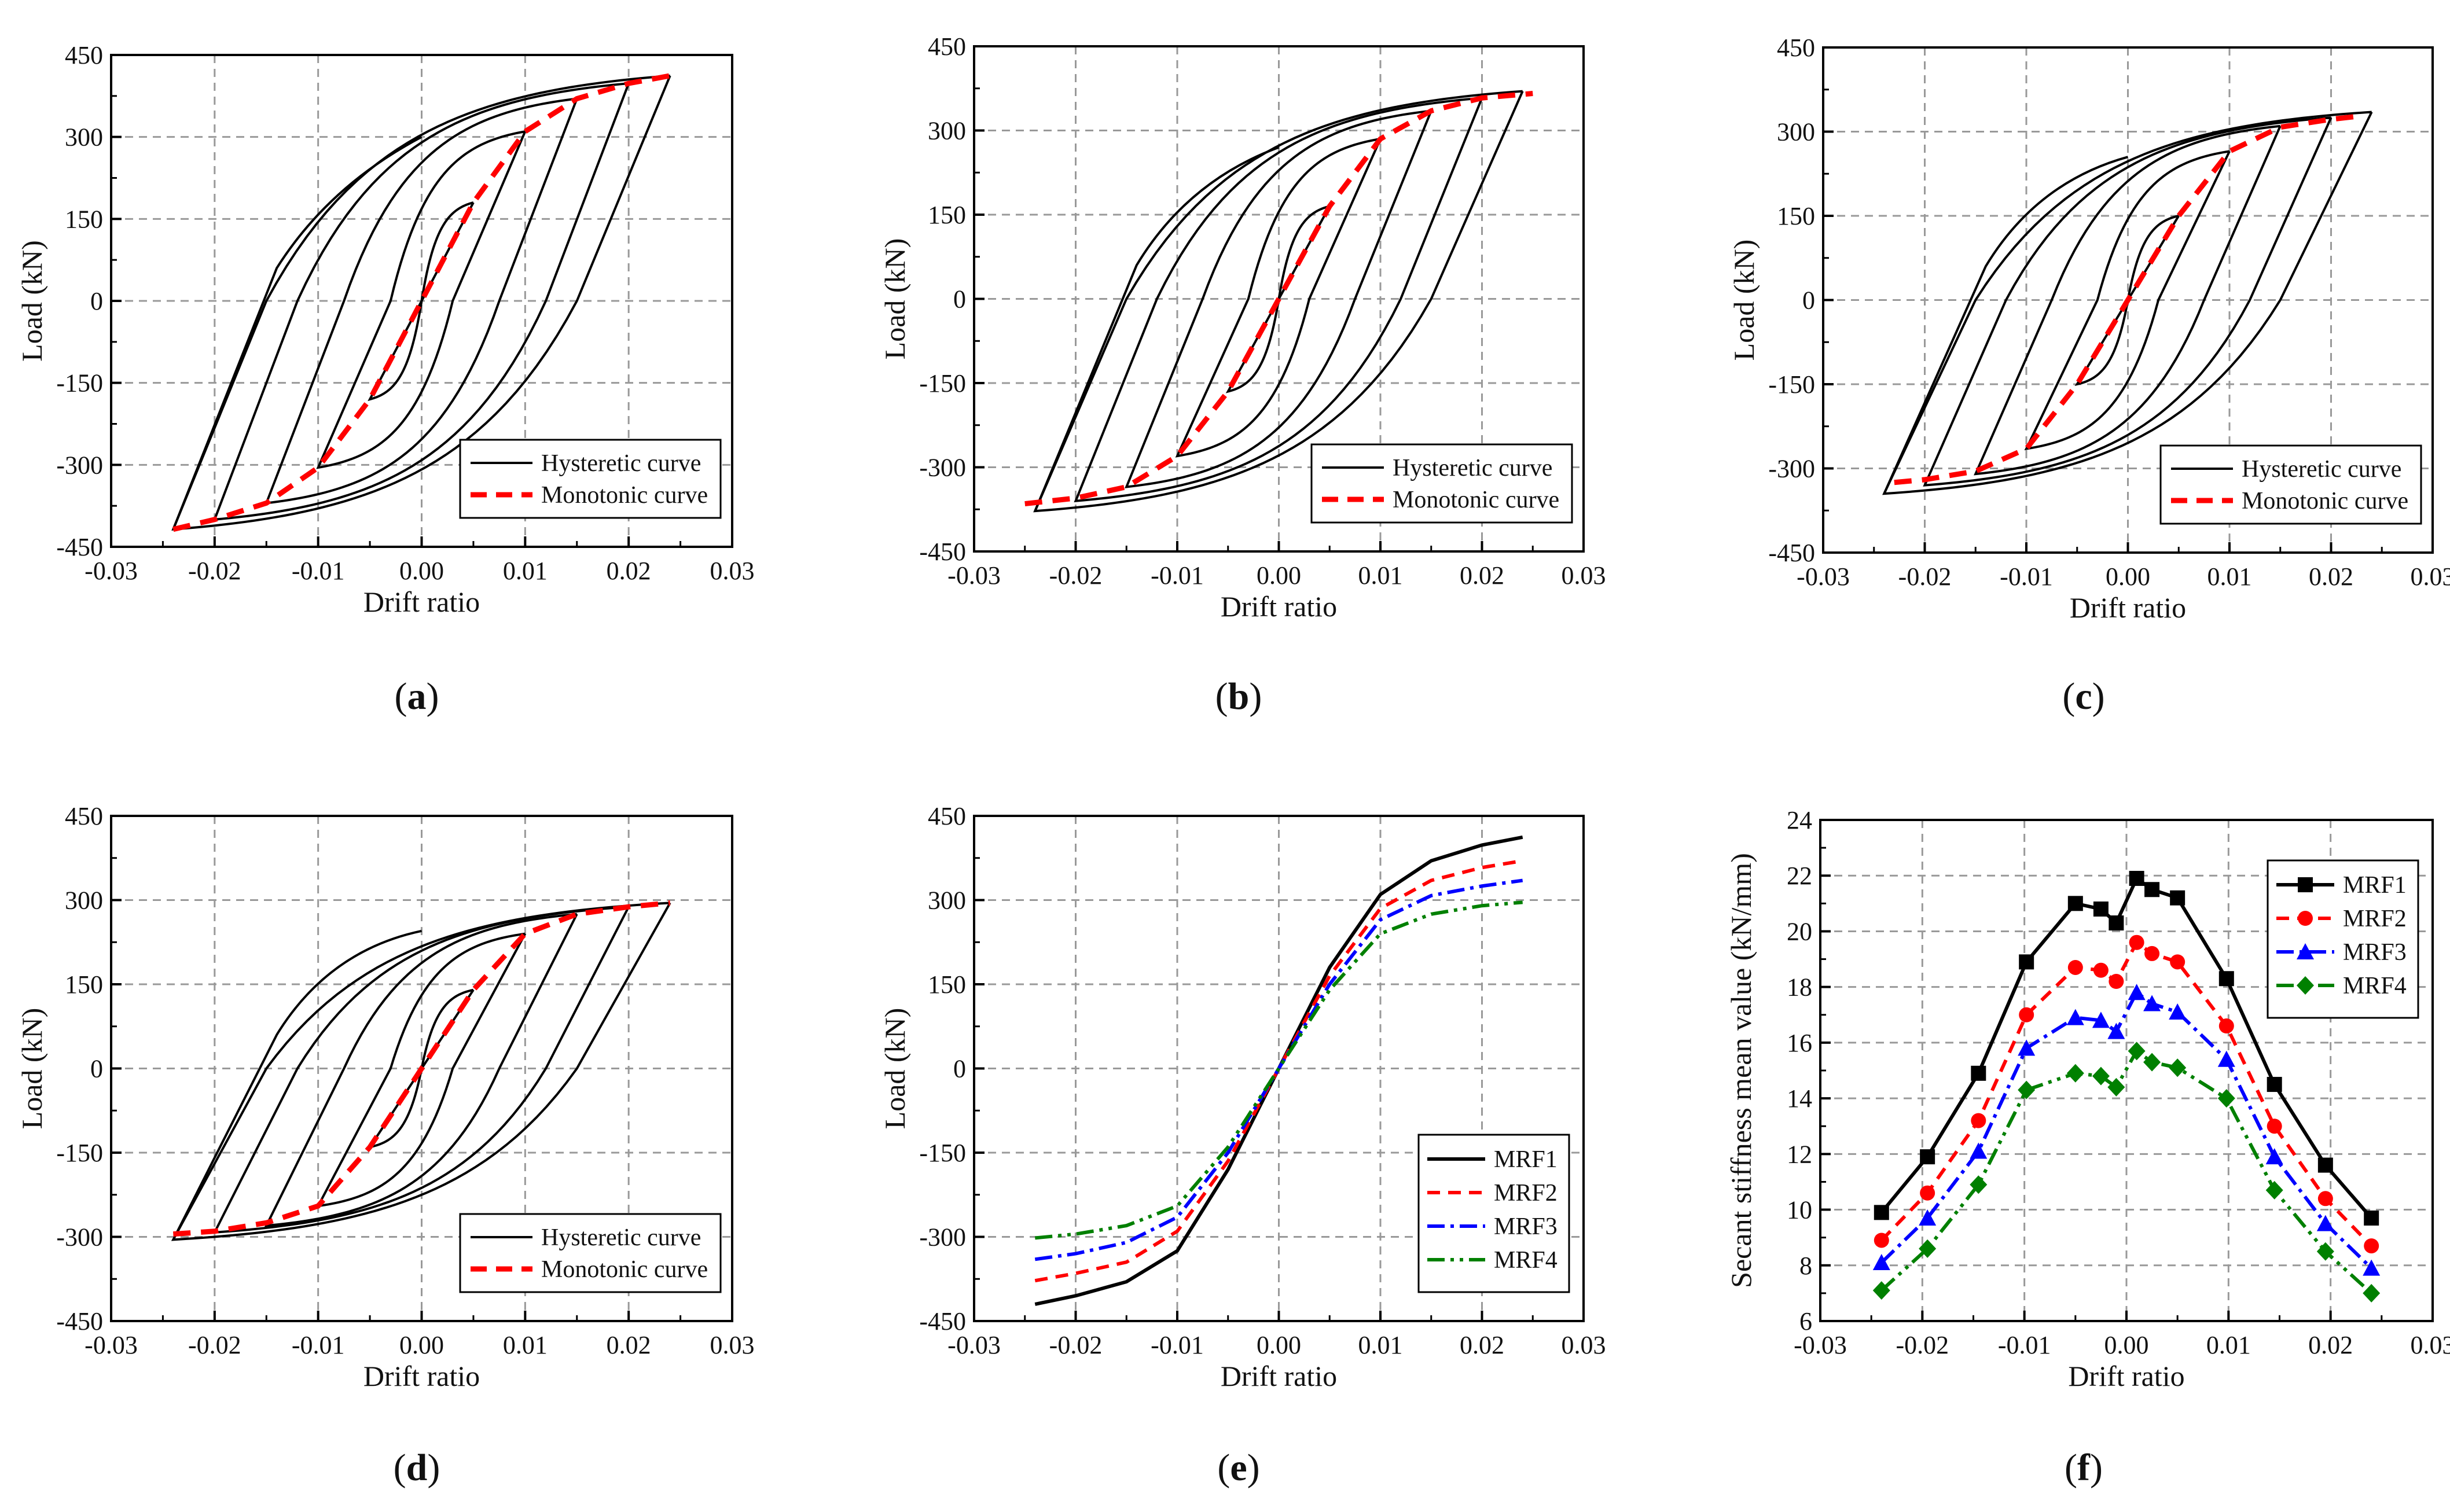 The width and height of the screenshot is (2450, 1512). I want to click on panel-caption: (a), so click(417, 696).